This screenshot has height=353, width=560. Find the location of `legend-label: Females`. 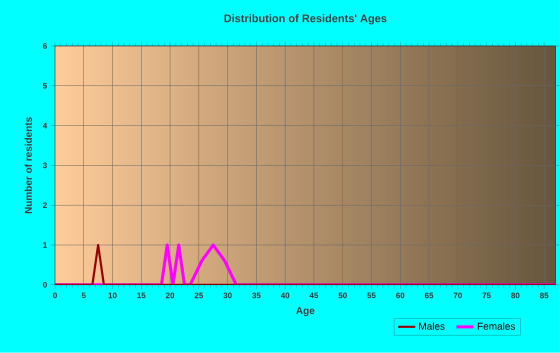

legend-label: Females is located at coordinates (497, 326).